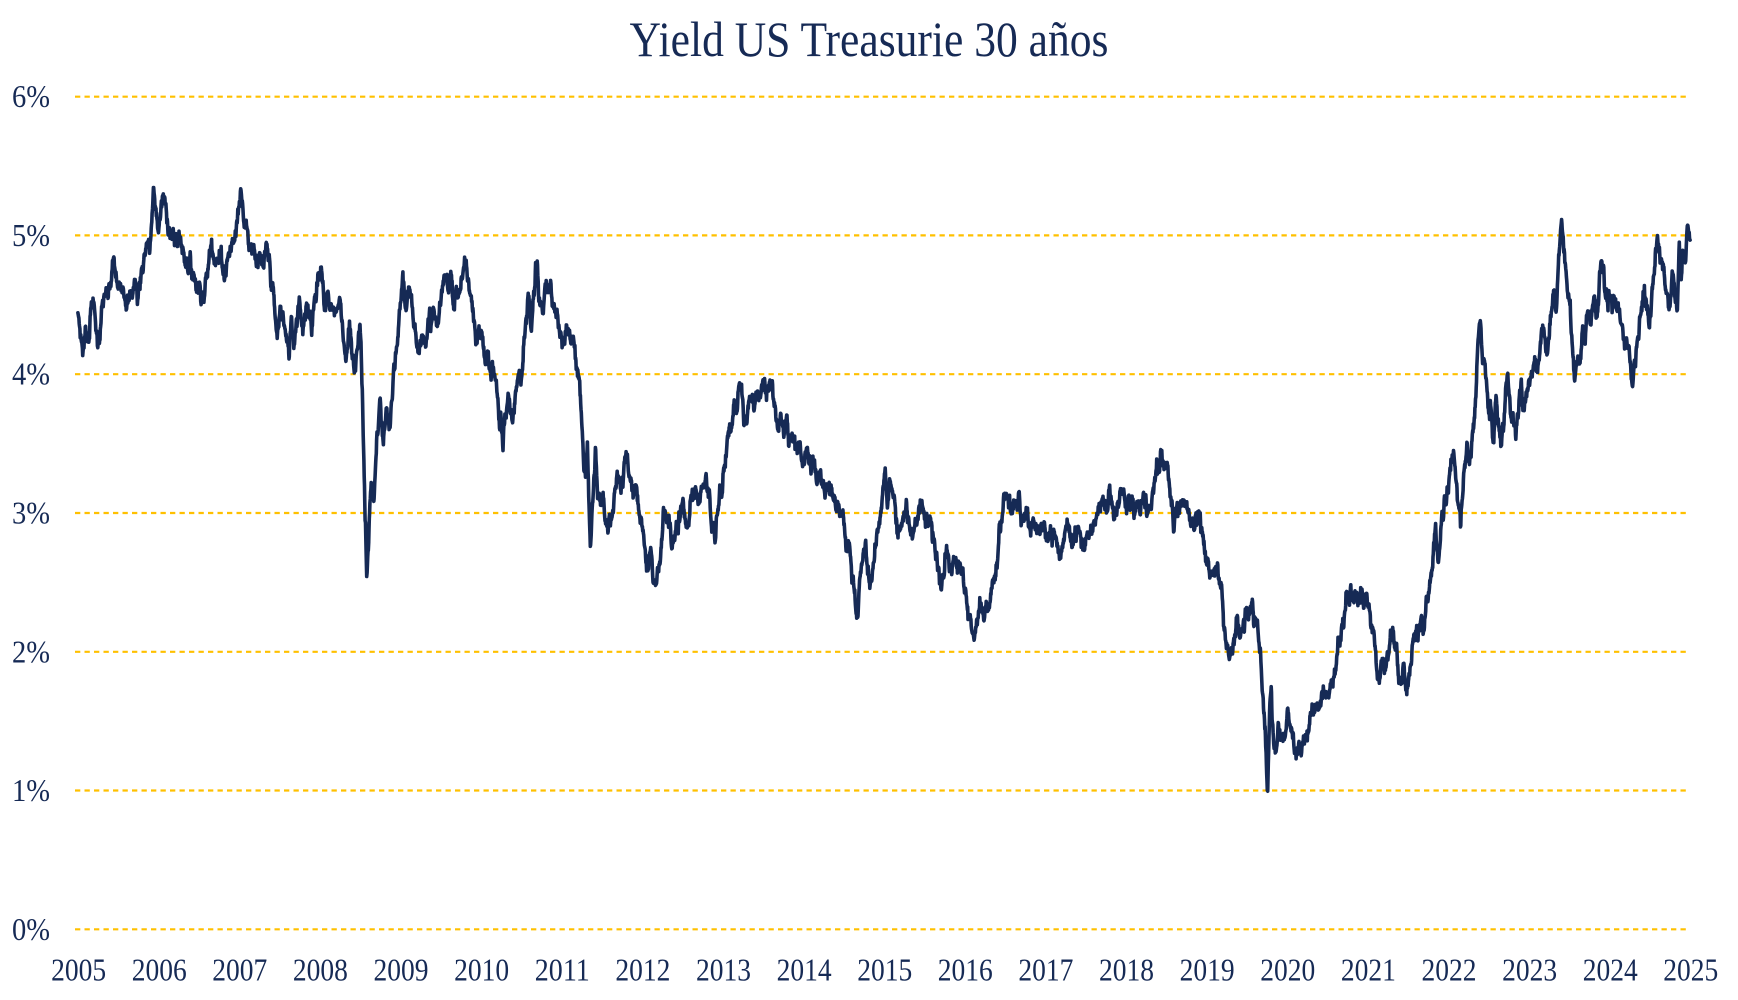 This screenshot has height=1000, width=1738. Describe the element at coordinates (1045, 970) in the screenshot. I see `svg-text: 2017` at that location.